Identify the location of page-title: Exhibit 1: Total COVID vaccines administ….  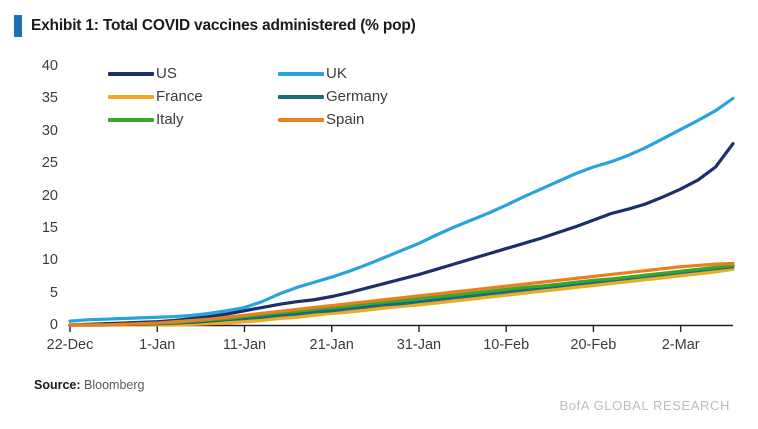
(223, 25).